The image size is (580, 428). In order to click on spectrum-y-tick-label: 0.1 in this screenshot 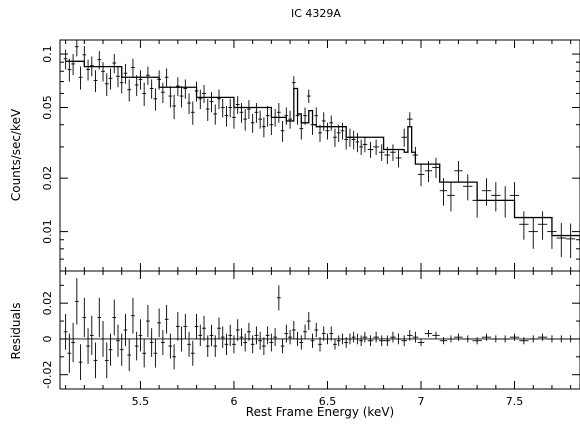, I will do `click(47, 54)`.